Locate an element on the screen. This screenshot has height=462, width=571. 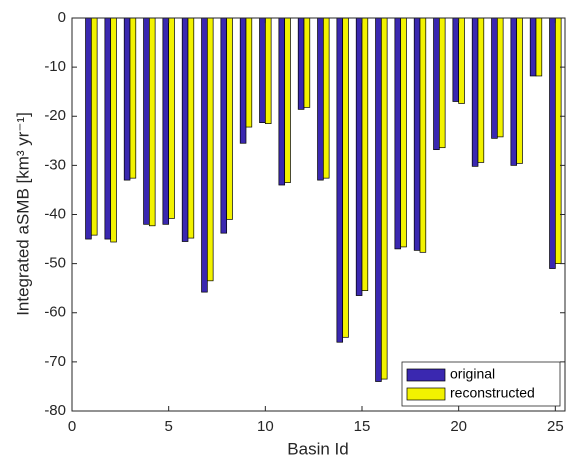
y-tick-label: -80 is located at coordinates (55, 410).